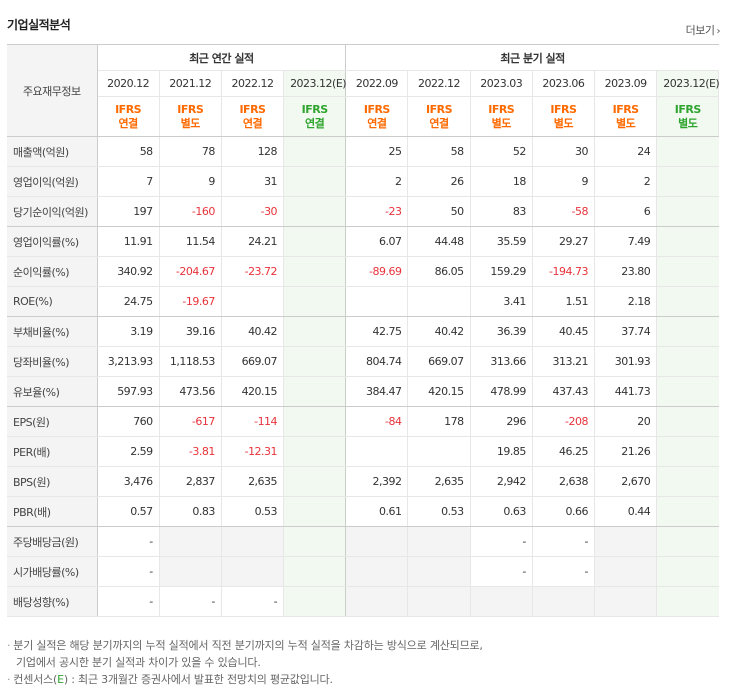  I want to click on table-cell: 0.53, so click(253, 511).